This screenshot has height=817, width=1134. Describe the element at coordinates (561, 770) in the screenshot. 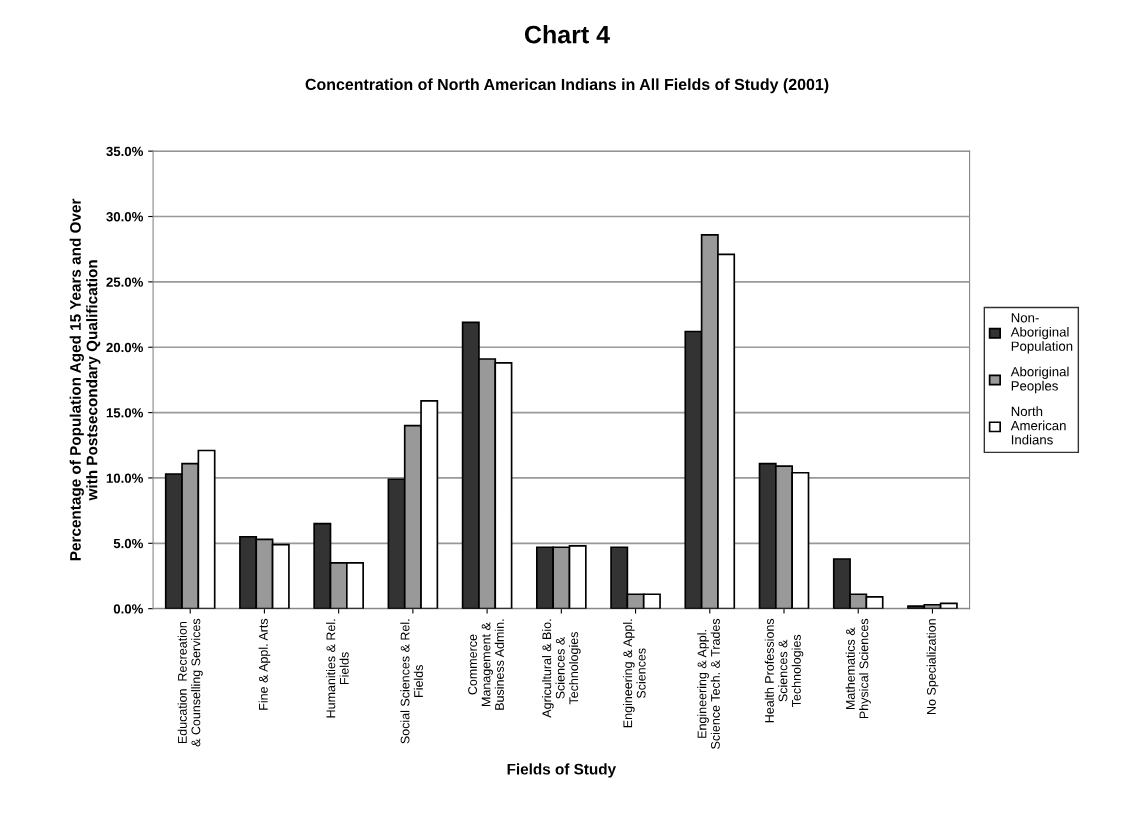

I see `x-axis-title: Fields of Study` at that location.